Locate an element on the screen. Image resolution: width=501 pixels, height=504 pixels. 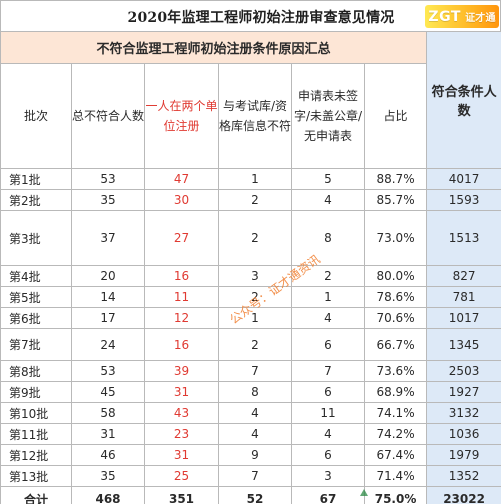
total-unsigned-forms: 67 is located at coordinates (328, 495).